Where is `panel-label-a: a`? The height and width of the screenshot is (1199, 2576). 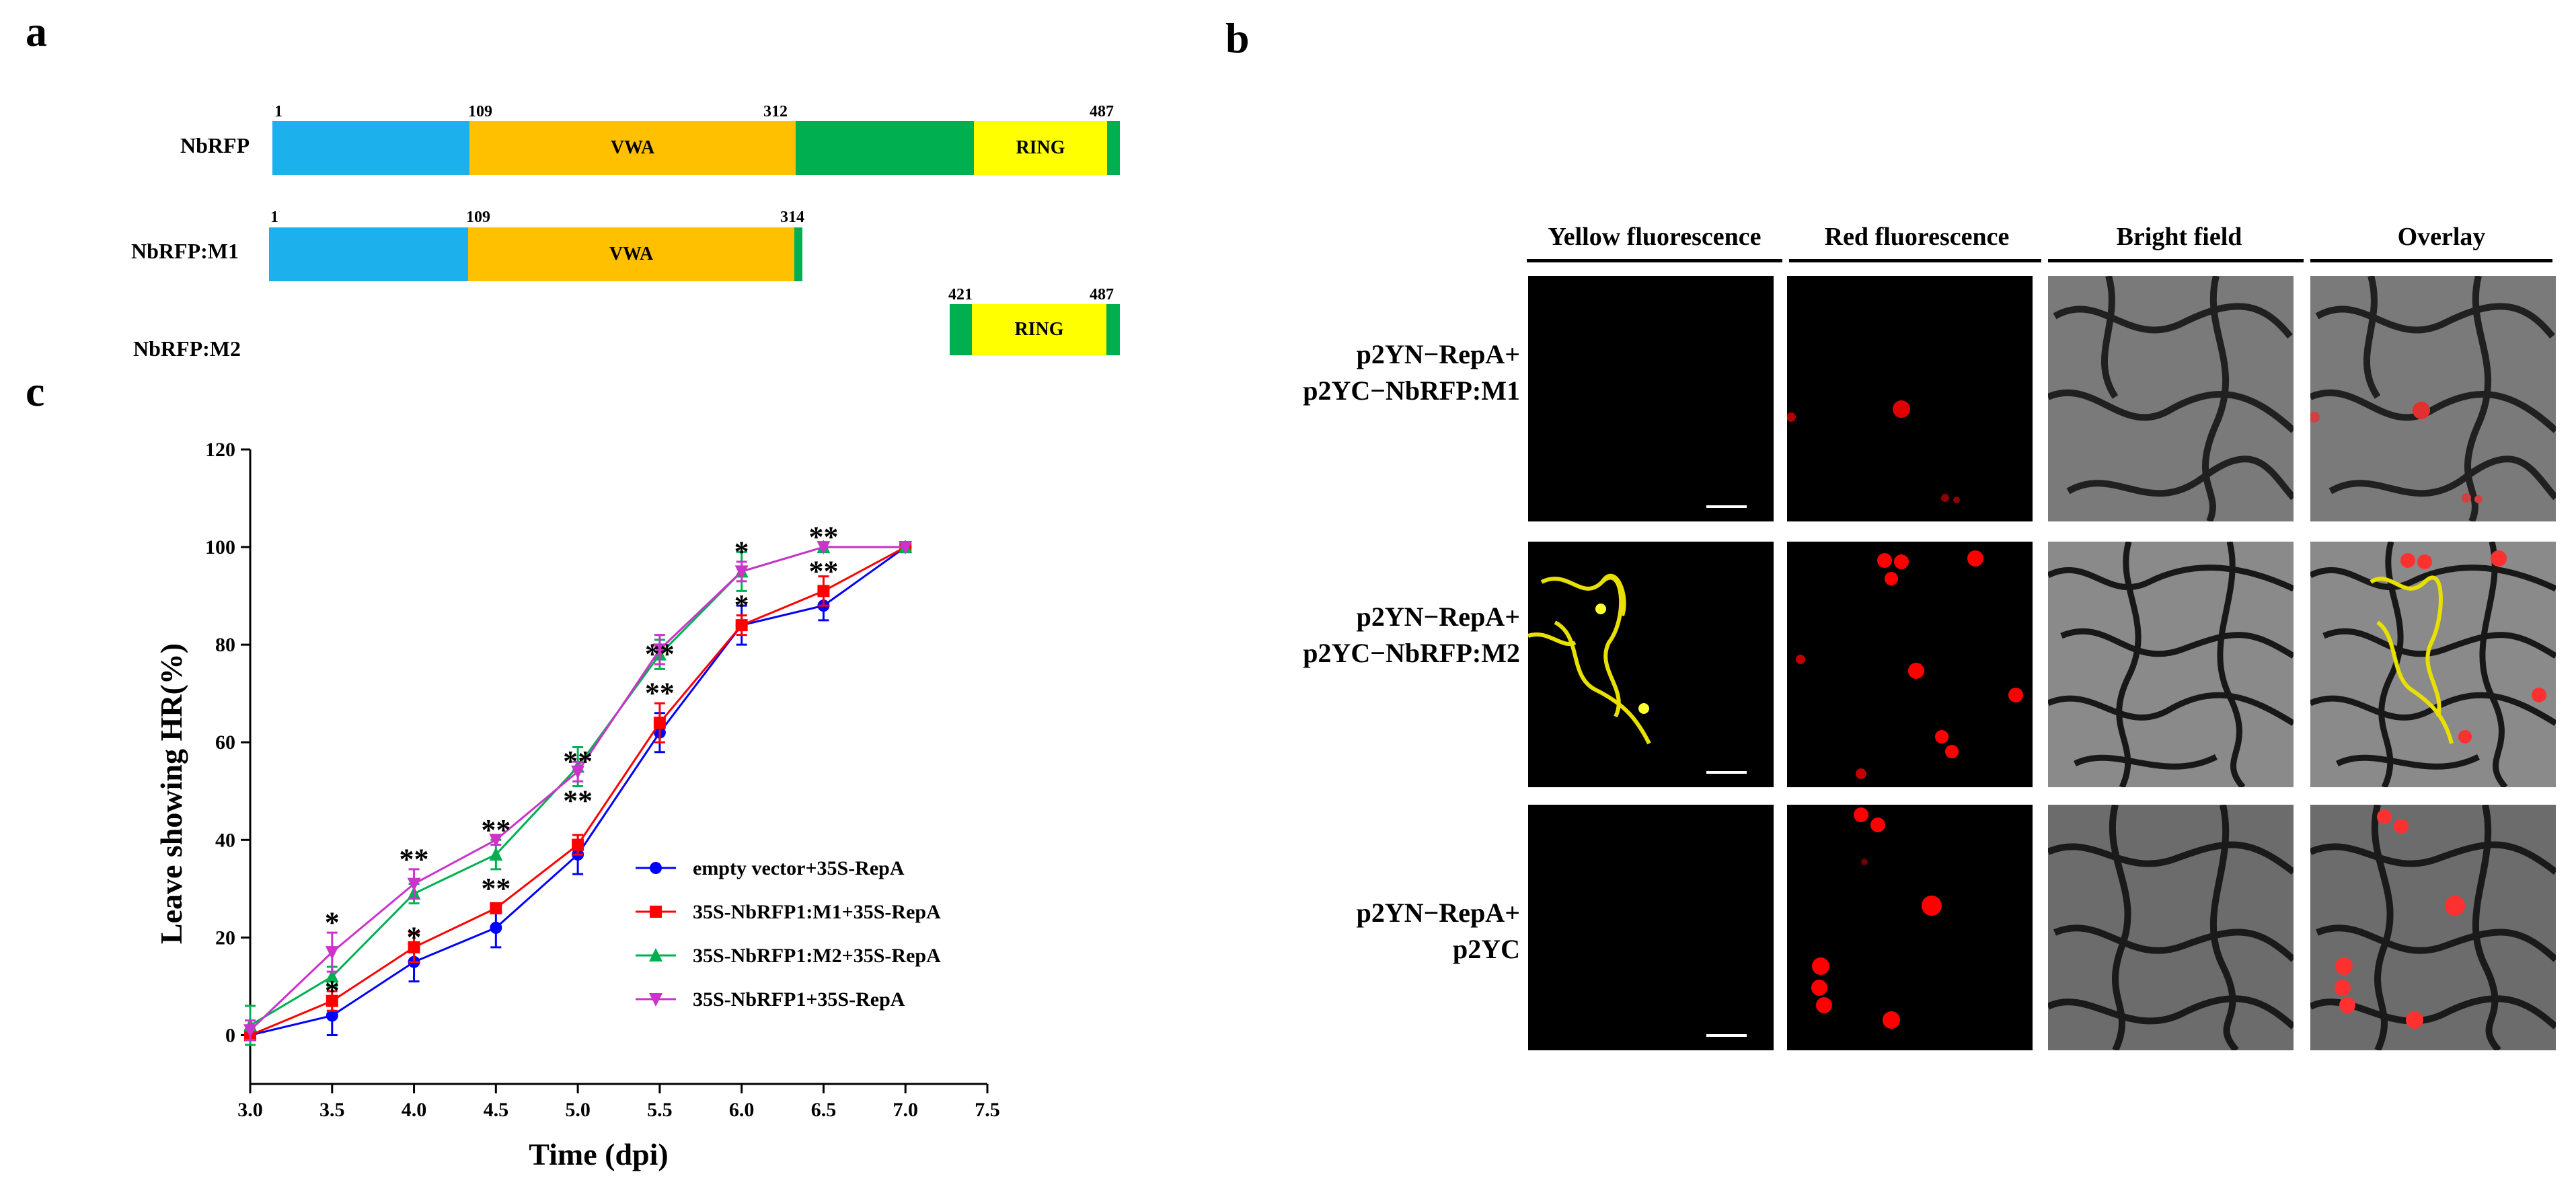
panel-label-a: a is located at coordinates (36, 31).